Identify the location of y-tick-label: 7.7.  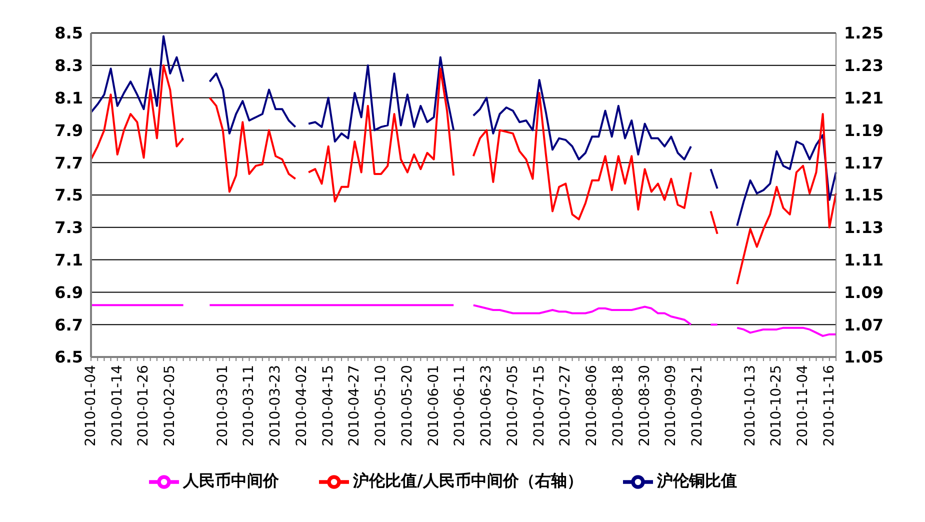
(68, 162).